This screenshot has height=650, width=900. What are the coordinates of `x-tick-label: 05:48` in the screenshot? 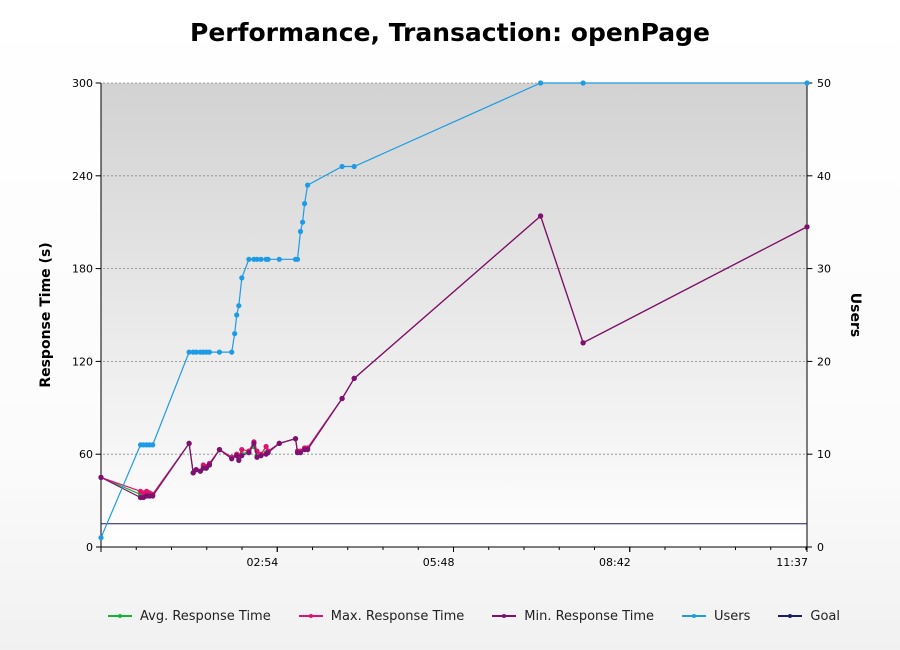 It's located at (439, 562).